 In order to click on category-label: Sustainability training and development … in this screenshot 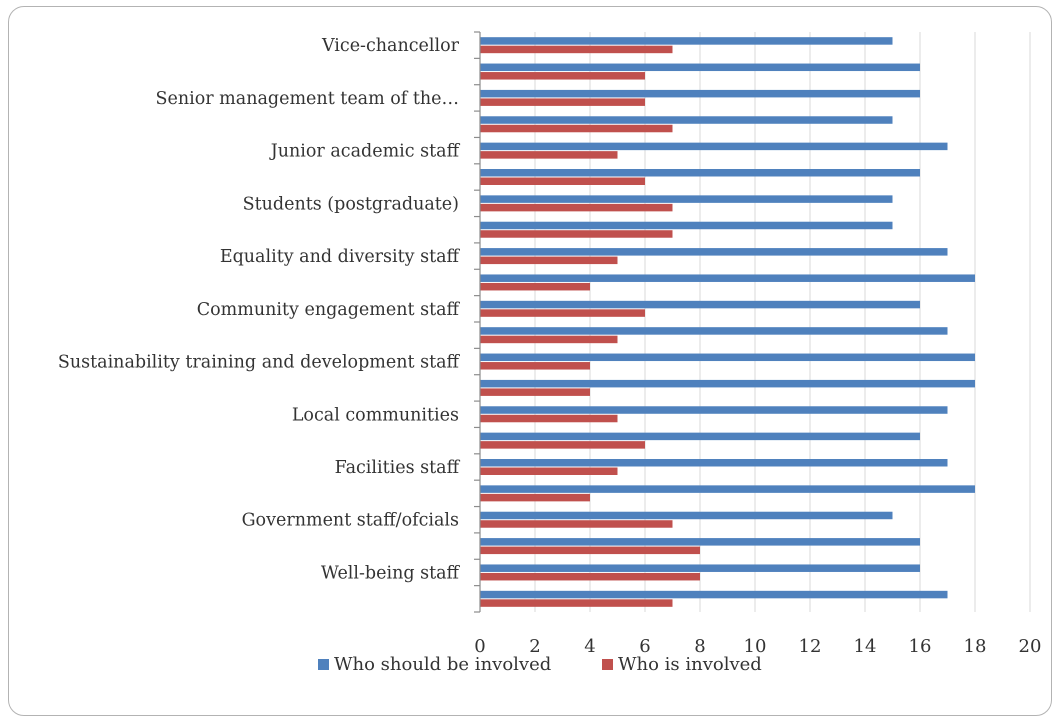, I will do `click(259, 363)`.